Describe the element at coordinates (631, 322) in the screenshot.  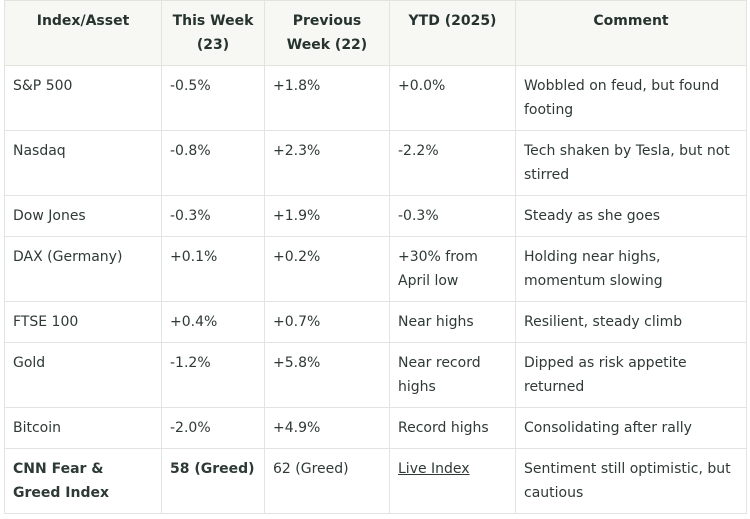
I see `comment-cell: Resilient, steady climb` at that location.